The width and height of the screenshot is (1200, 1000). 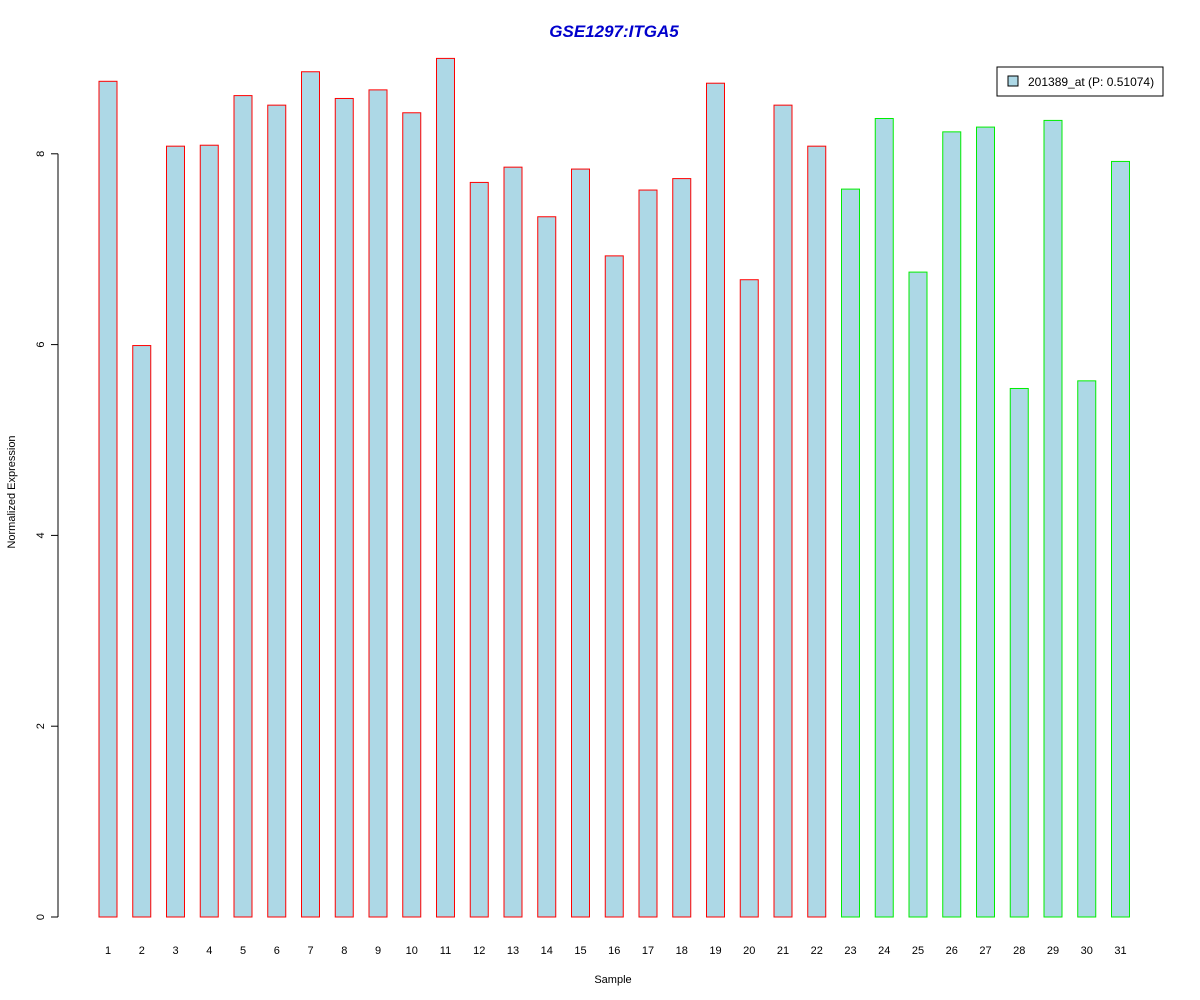 I want to click on y-tick-label: 6, so click(x=41, y=345).